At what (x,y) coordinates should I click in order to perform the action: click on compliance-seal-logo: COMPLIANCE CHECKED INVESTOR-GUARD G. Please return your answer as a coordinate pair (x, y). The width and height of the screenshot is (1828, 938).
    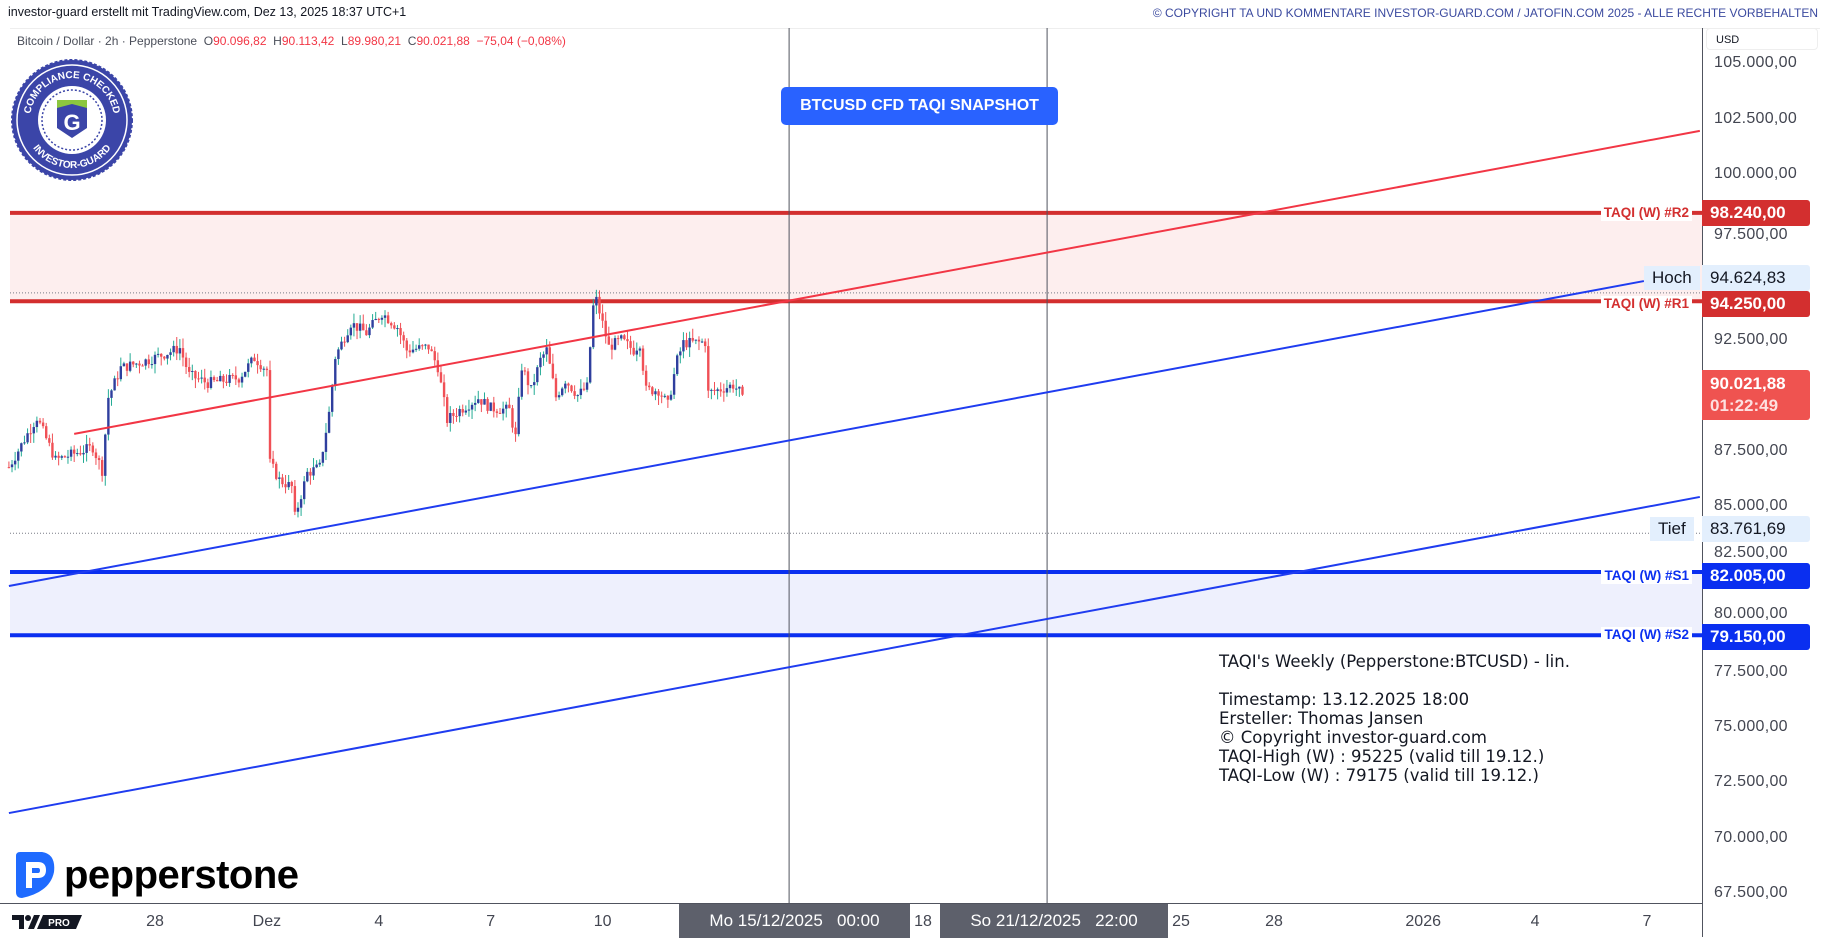
    Looking at the image, I should click on (72, 122).